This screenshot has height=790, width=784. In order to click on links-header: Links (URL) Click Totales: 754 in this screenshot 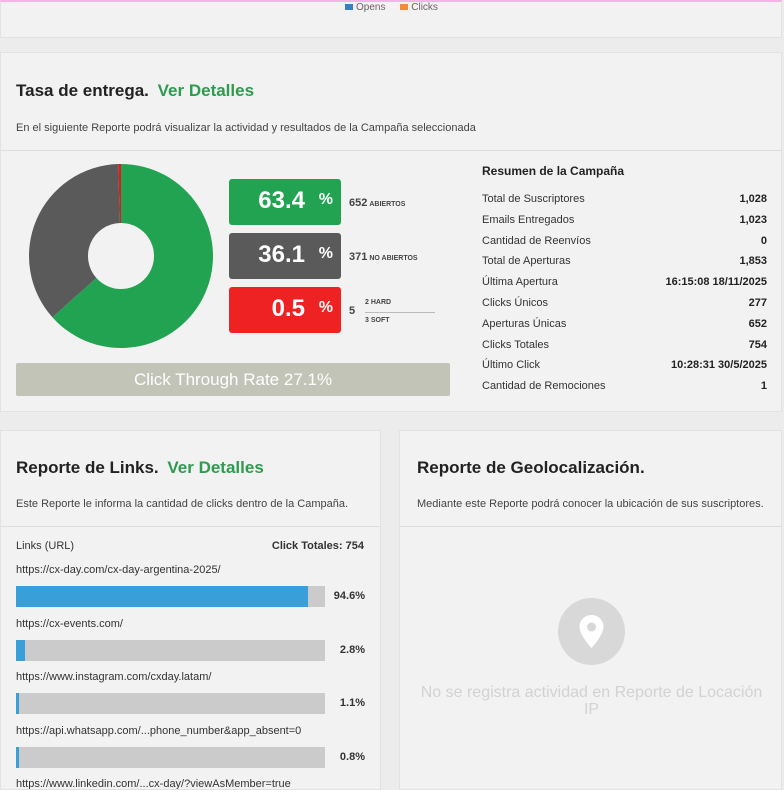, I will do `click(190, 546)`.